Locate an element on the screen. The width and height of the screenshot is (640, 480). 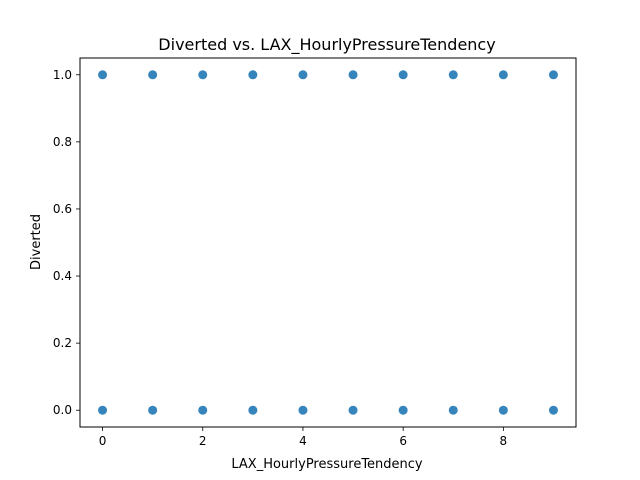
x-axis: 0 2 4 6 8 is located at coordinates (303, 437).